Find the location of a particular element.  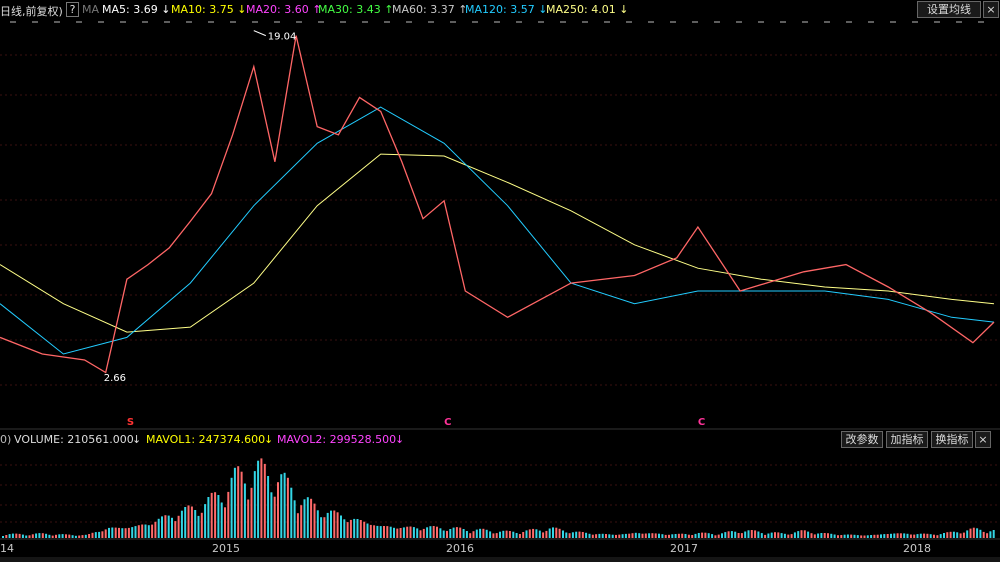

ma10-value: MA10: 3.75 ↓ is located at coordinates (209, 9).